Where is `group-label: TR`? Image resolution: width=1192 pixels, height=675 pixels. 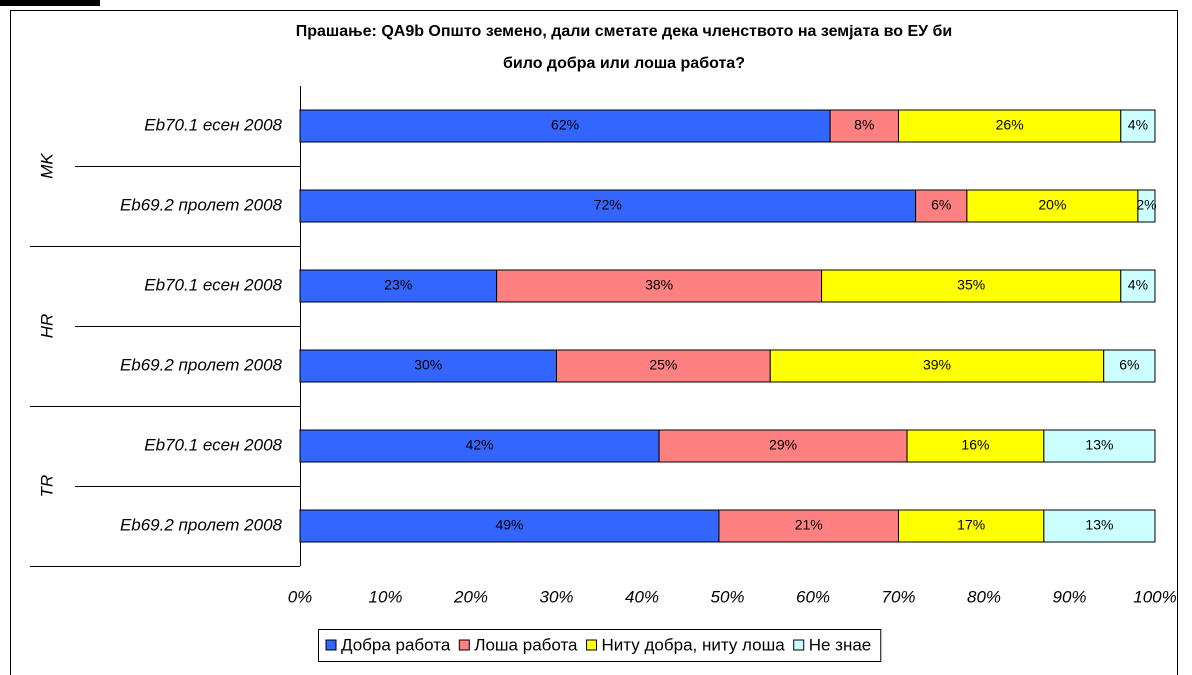 group-label: TR is located at coordinates (46, 486).